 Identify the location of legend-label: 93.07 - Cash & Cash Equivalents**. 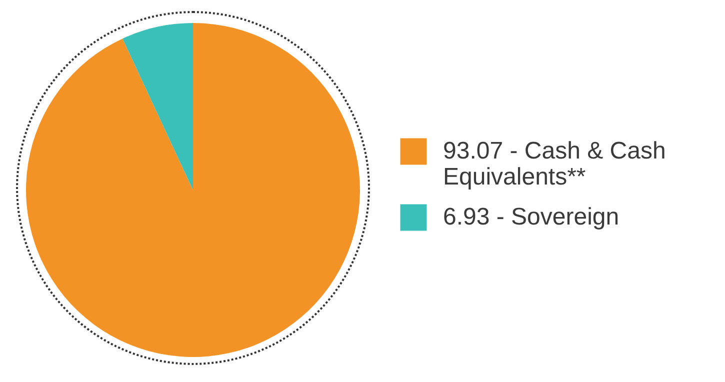
(554, 164).